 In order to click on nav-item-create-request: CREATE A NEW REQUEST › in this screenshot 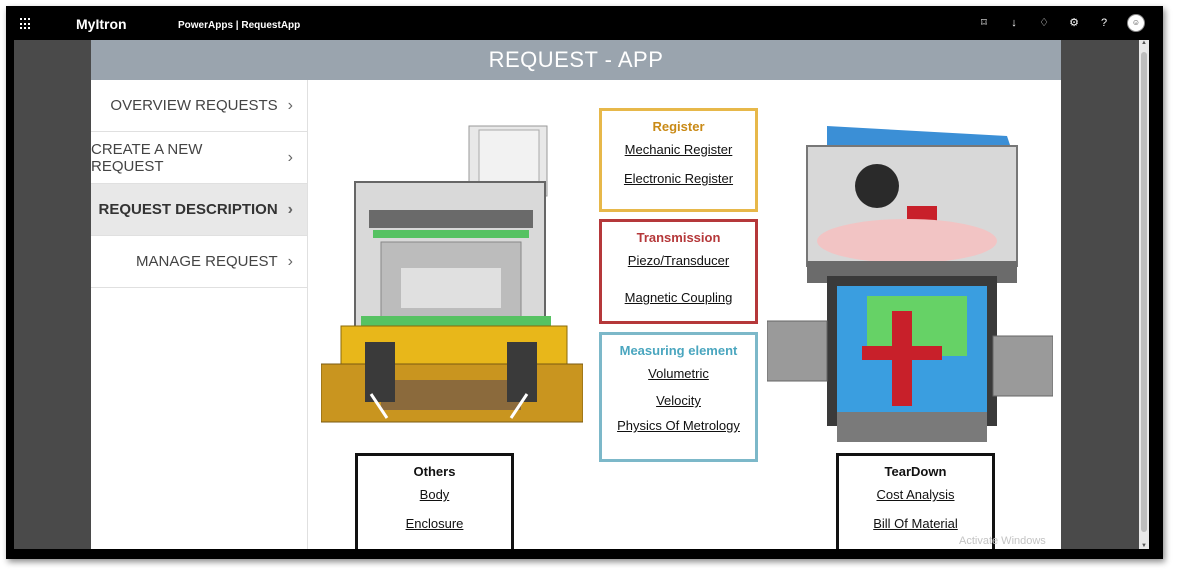, I will do `click(199, 158)`.